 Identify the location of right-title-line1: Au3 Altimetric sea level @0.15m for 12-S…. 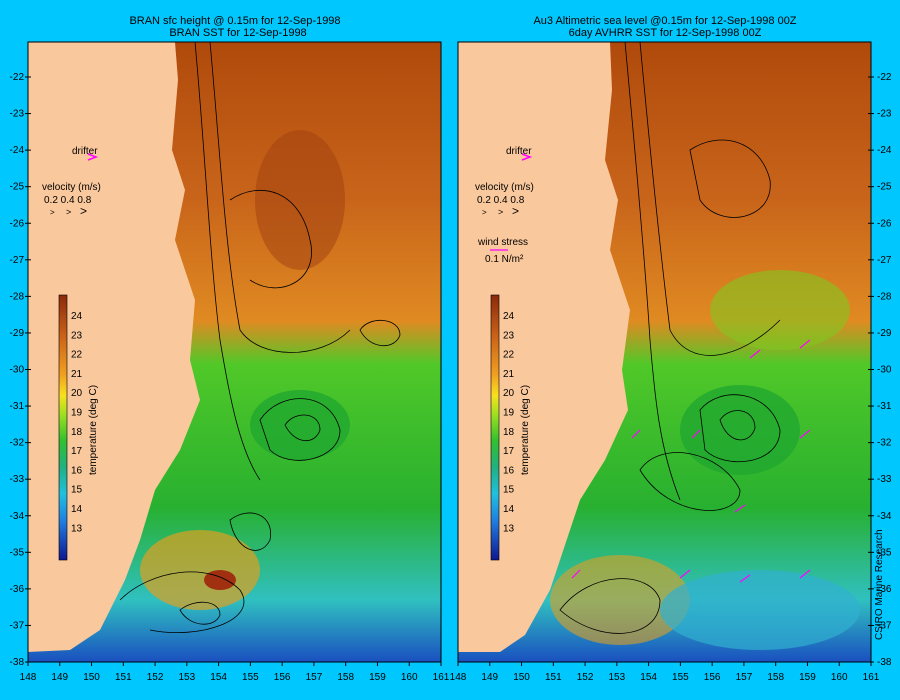
(664, 21).